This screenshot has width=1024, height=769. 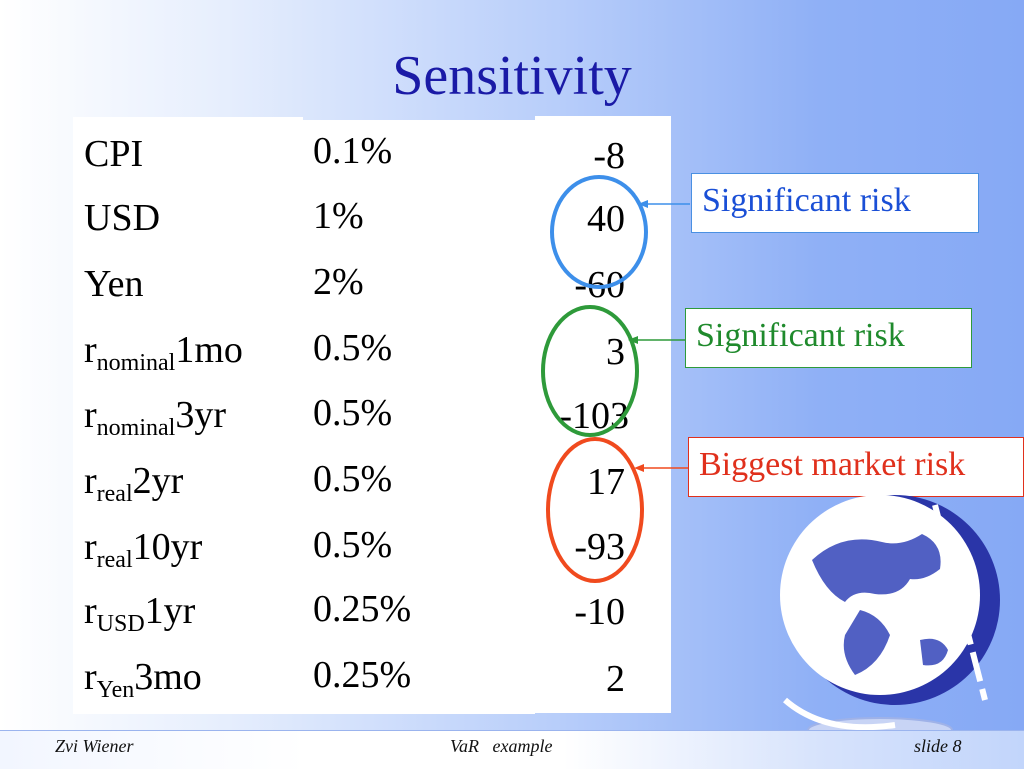 I want to click on footer-slide-number: slide 8, so click(x=938, y=746).